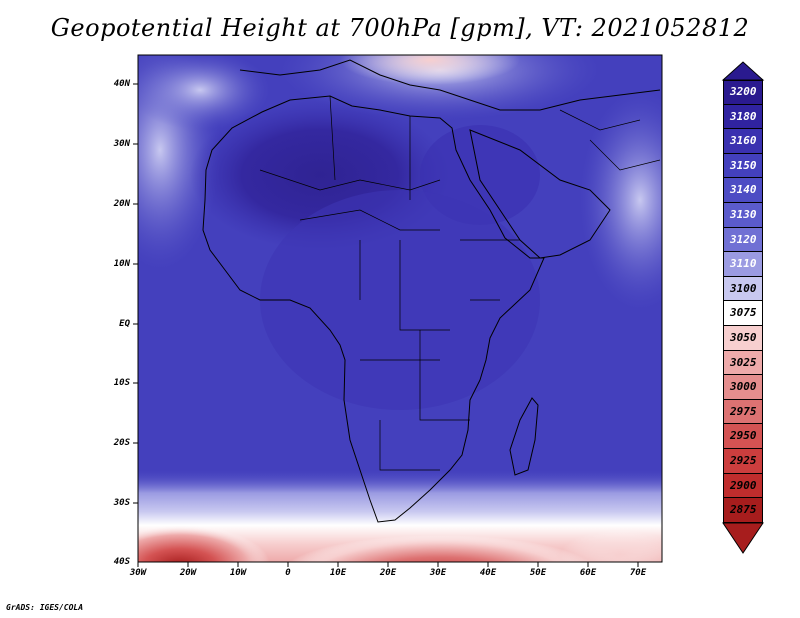  I want to click on colorbar-label: 3000, so click(743, 387).